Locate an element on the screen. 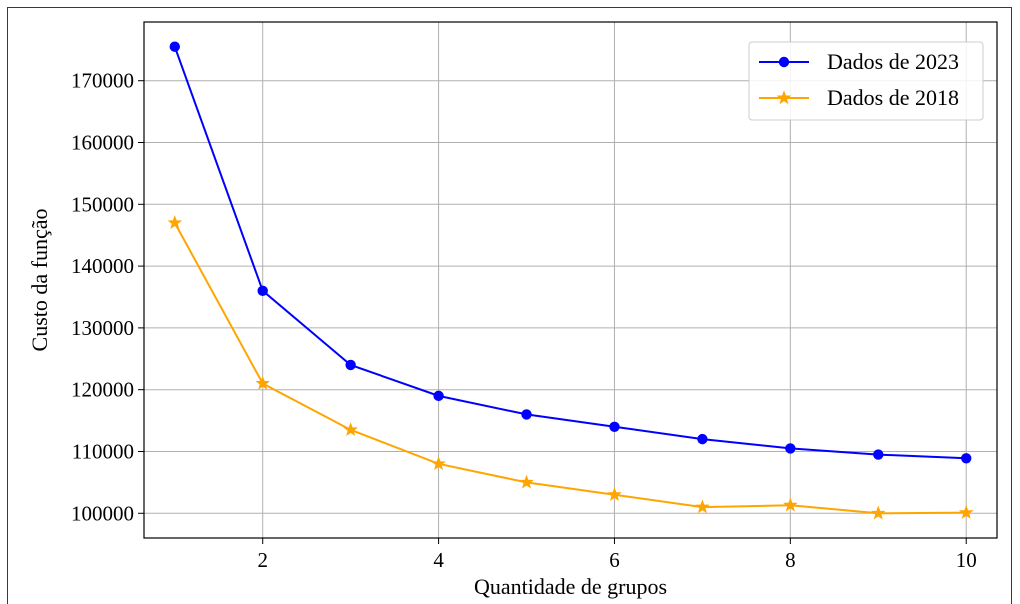 The height and width of the screenshot is (604, 1020). x-tick-label: 6 is located at coordinates (614, 560).